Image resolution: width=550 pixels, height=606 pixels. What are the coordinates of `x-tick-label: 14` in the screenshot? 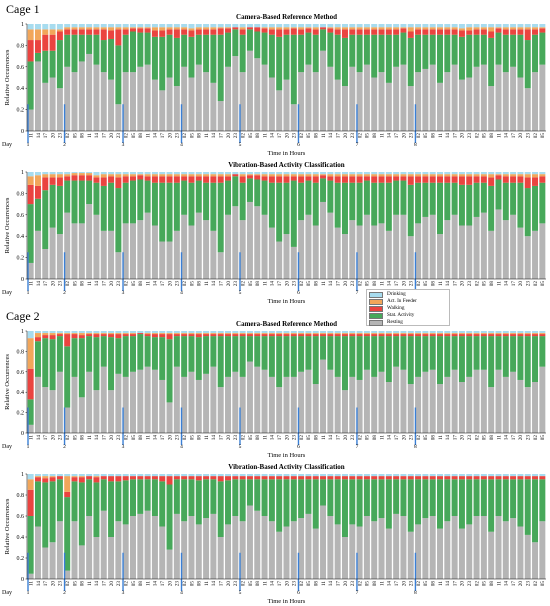 It's located at (273, 284).